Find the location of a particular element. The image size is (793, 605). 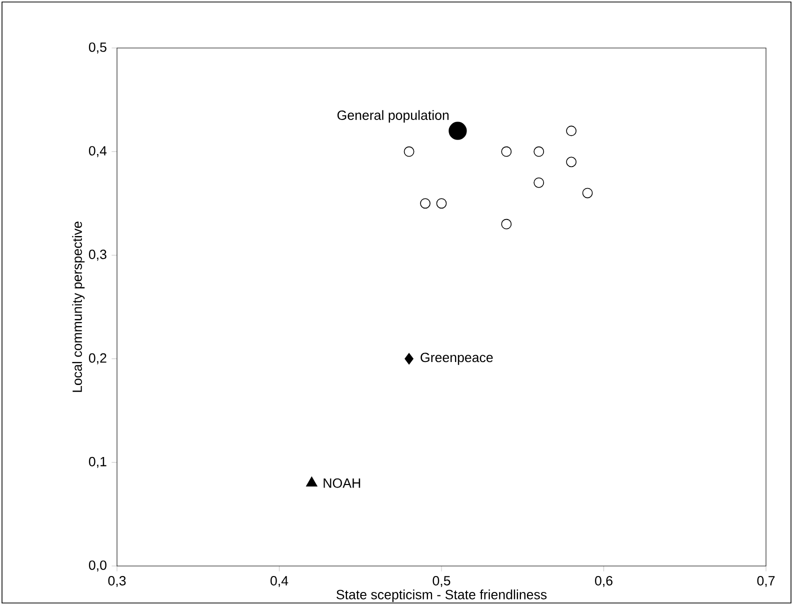

series-label: NOAH is located at coordinates (342, 483).